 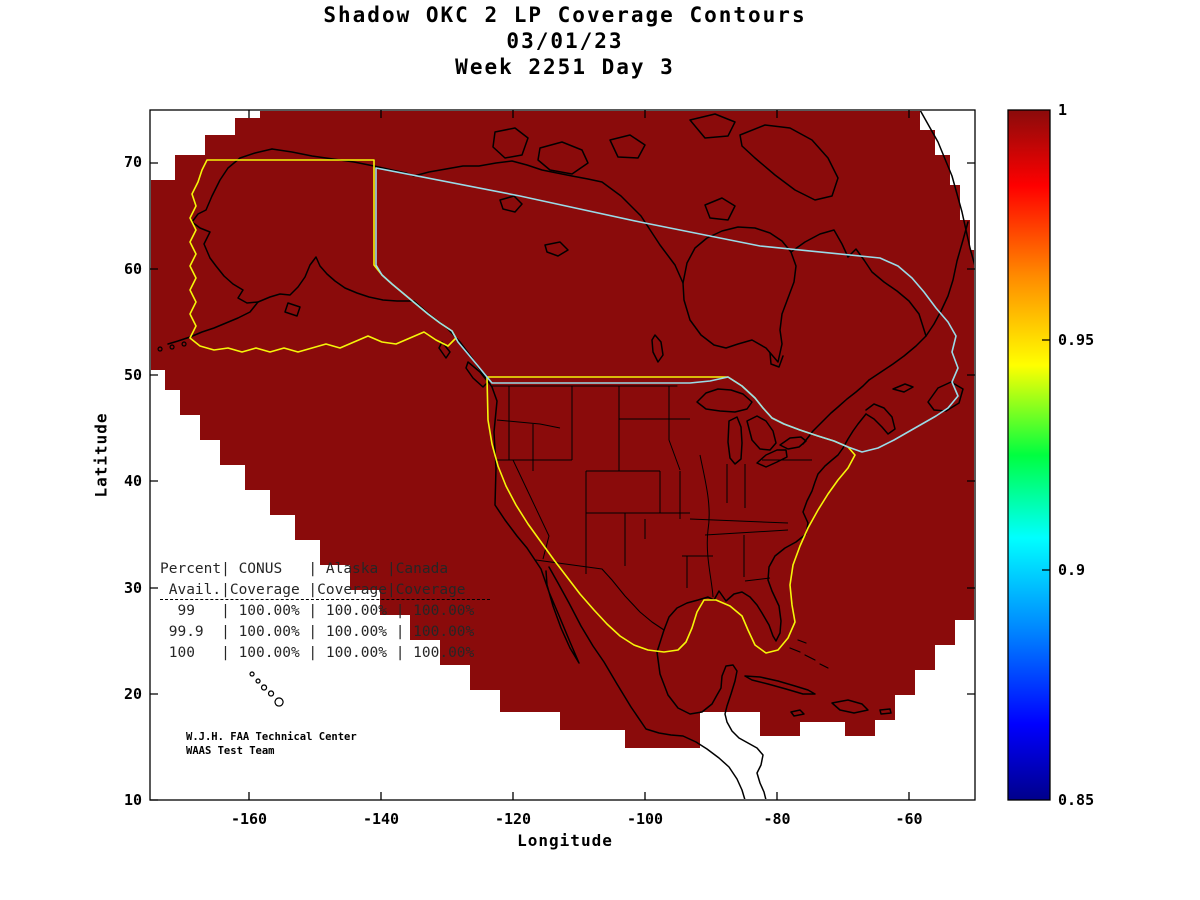 I want to click on baffin-island, so click(x=789, y=162).